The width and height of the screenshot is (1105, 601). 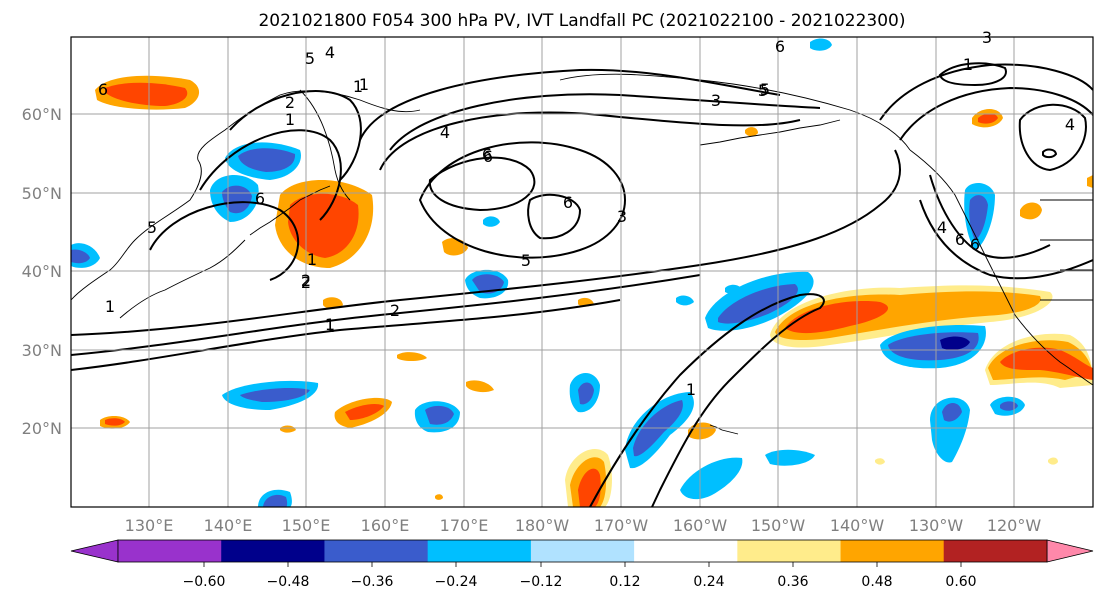 What do you see at coordinates (624, 582) in the screenshot?
I see `colorbar-tick-label: 0.12` at bounding box center [624, 582].